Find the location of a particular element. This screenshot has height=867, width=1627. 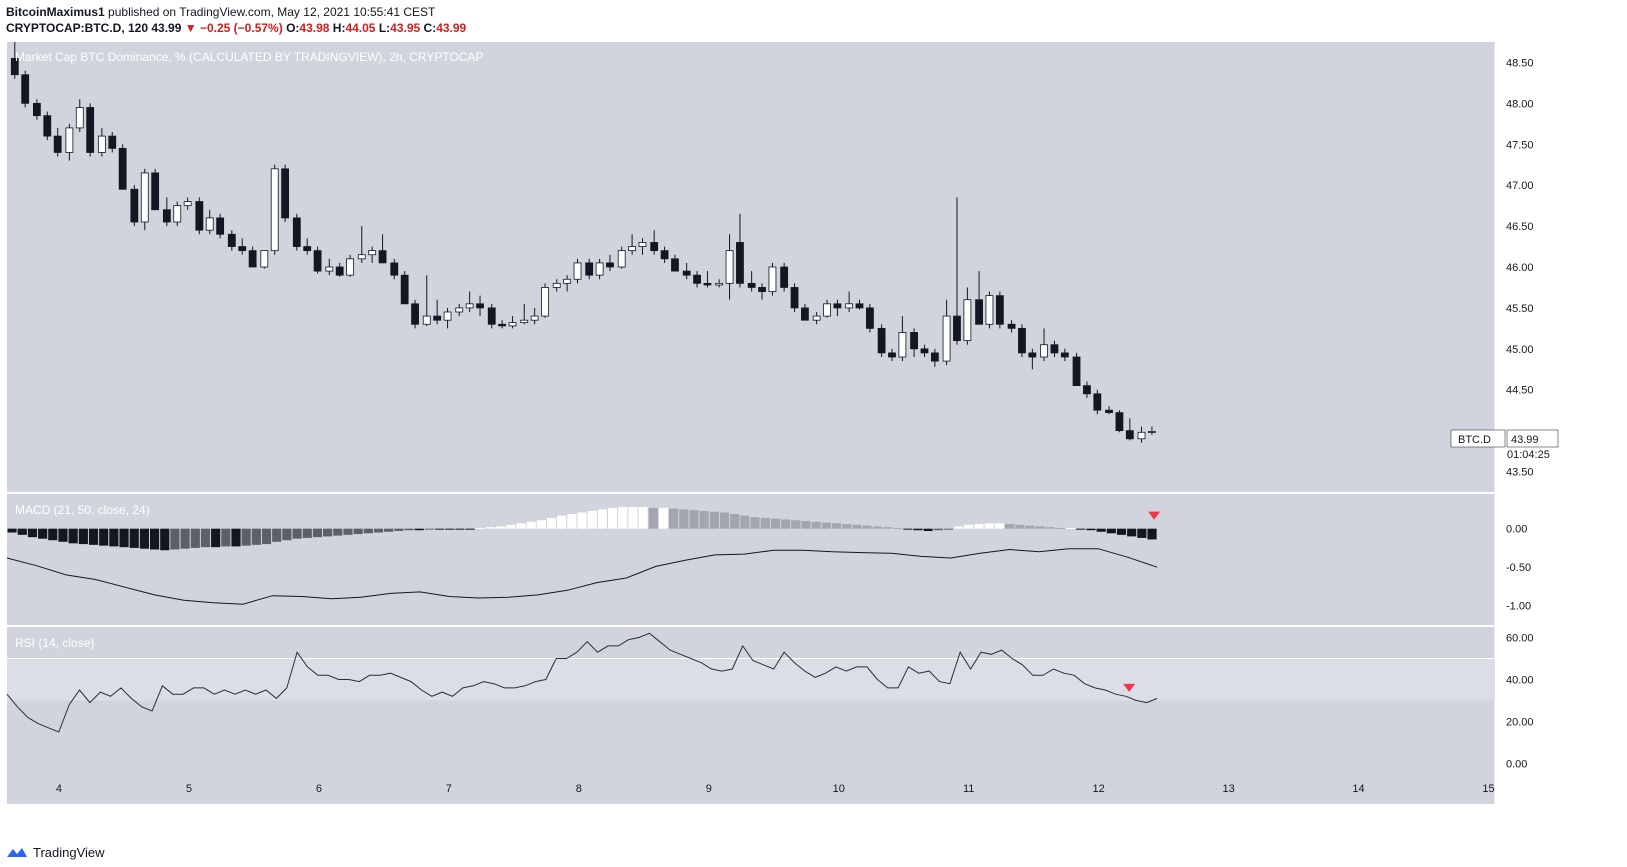

symbol-name: CRYPTOCAP:BTC.D, 120 is located at coordinates (77, 28).